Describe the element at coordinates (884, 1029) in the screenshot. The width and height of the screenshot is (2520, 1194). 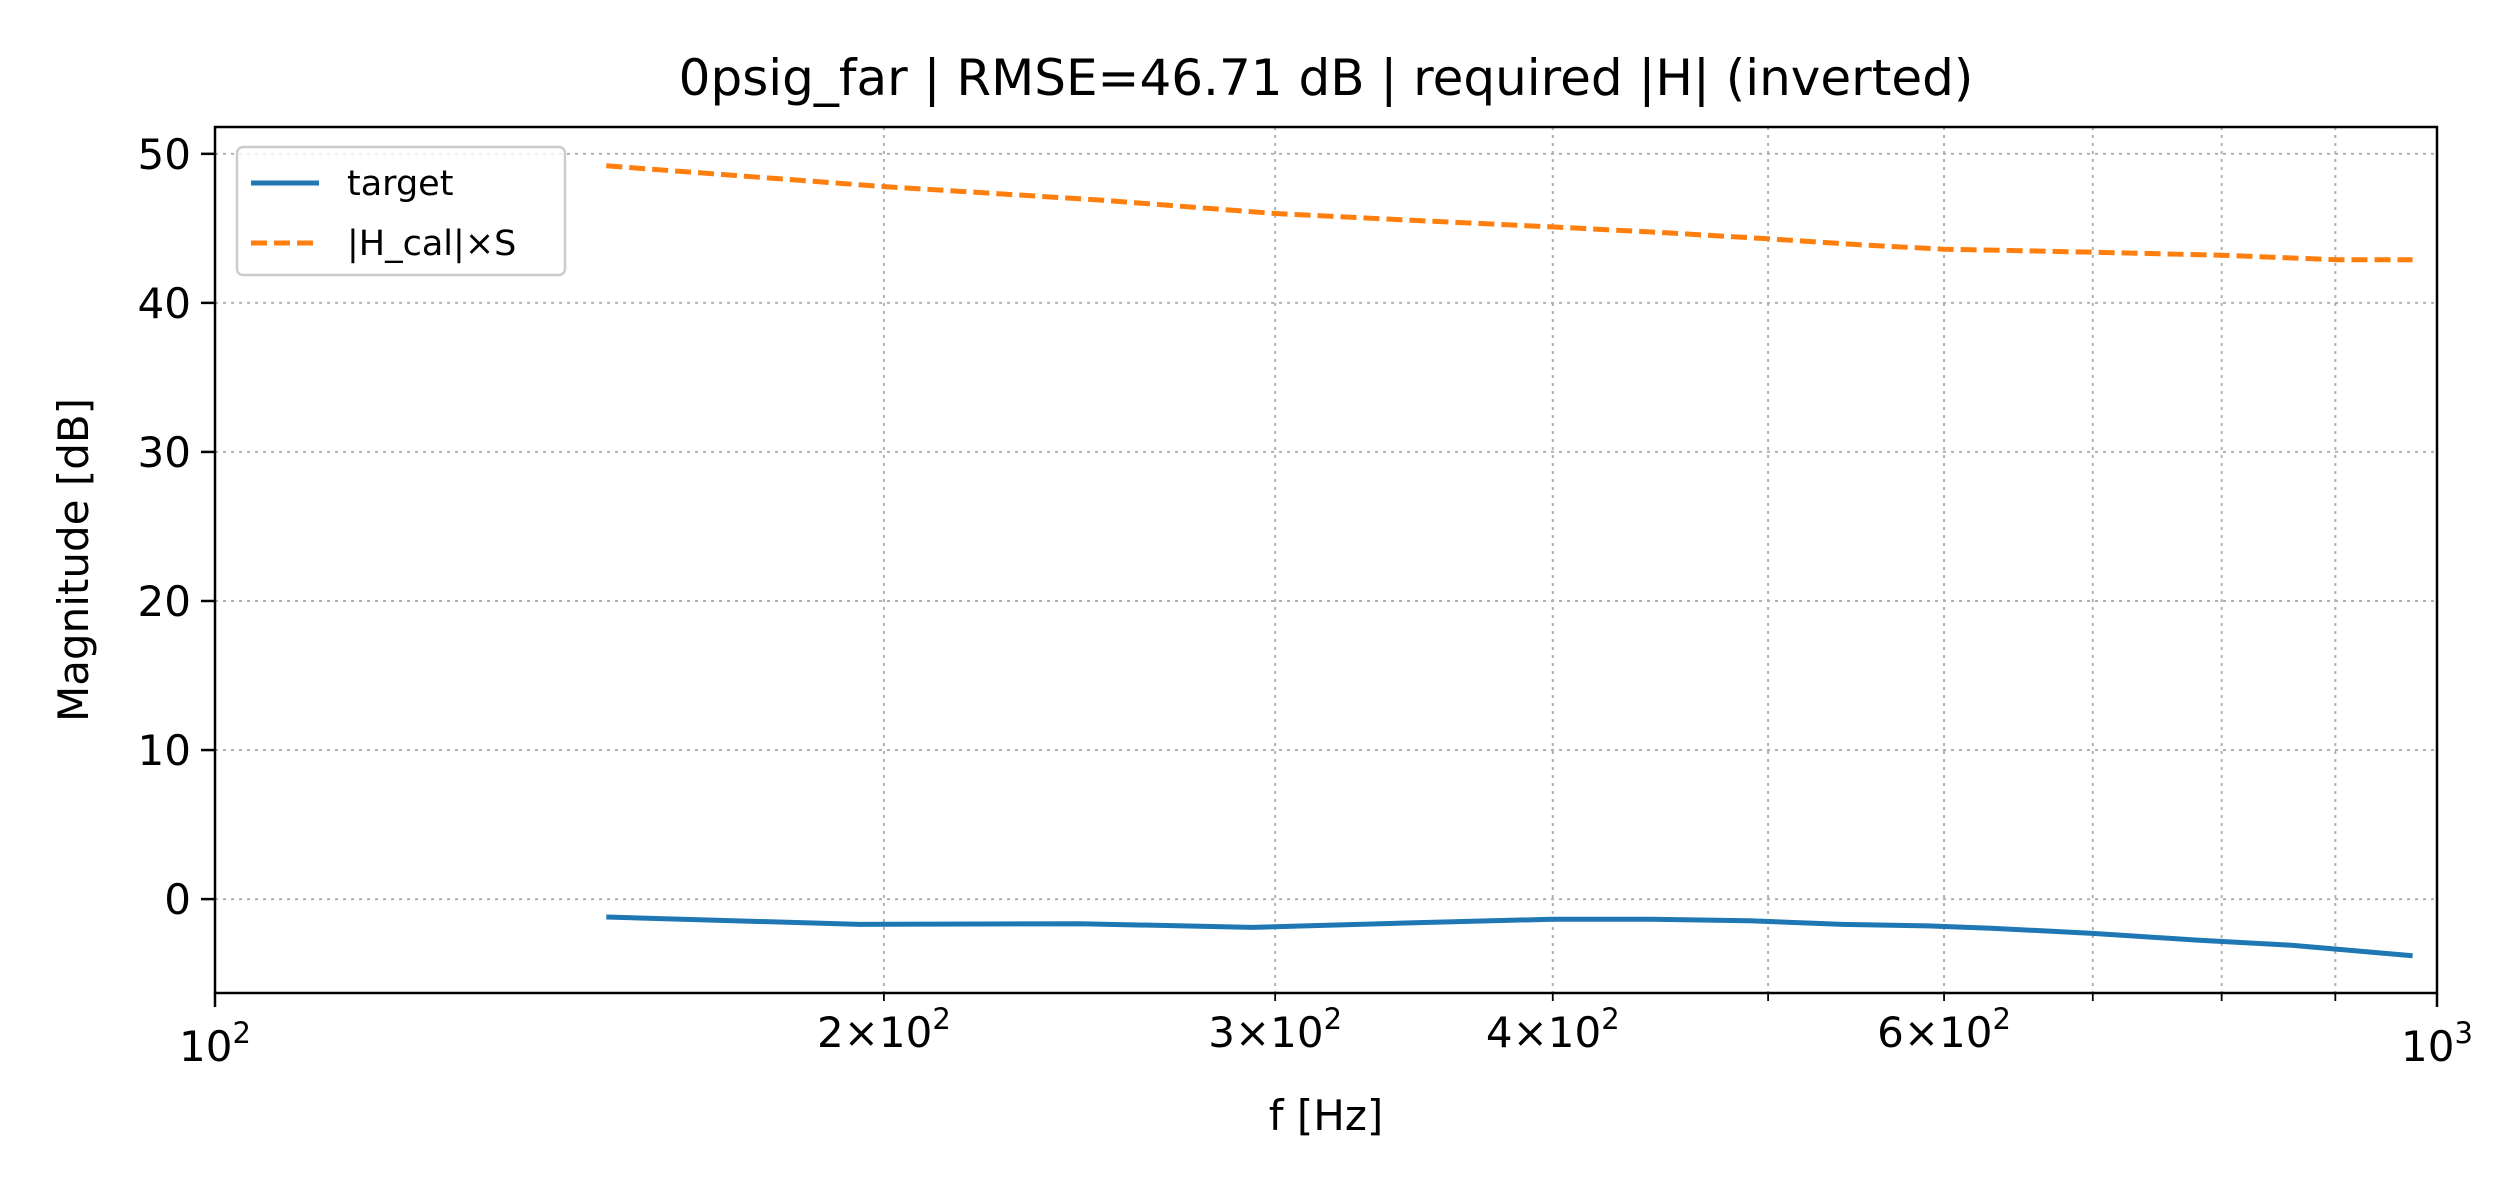
I see `x-tick-label: 2×10²` at that location.